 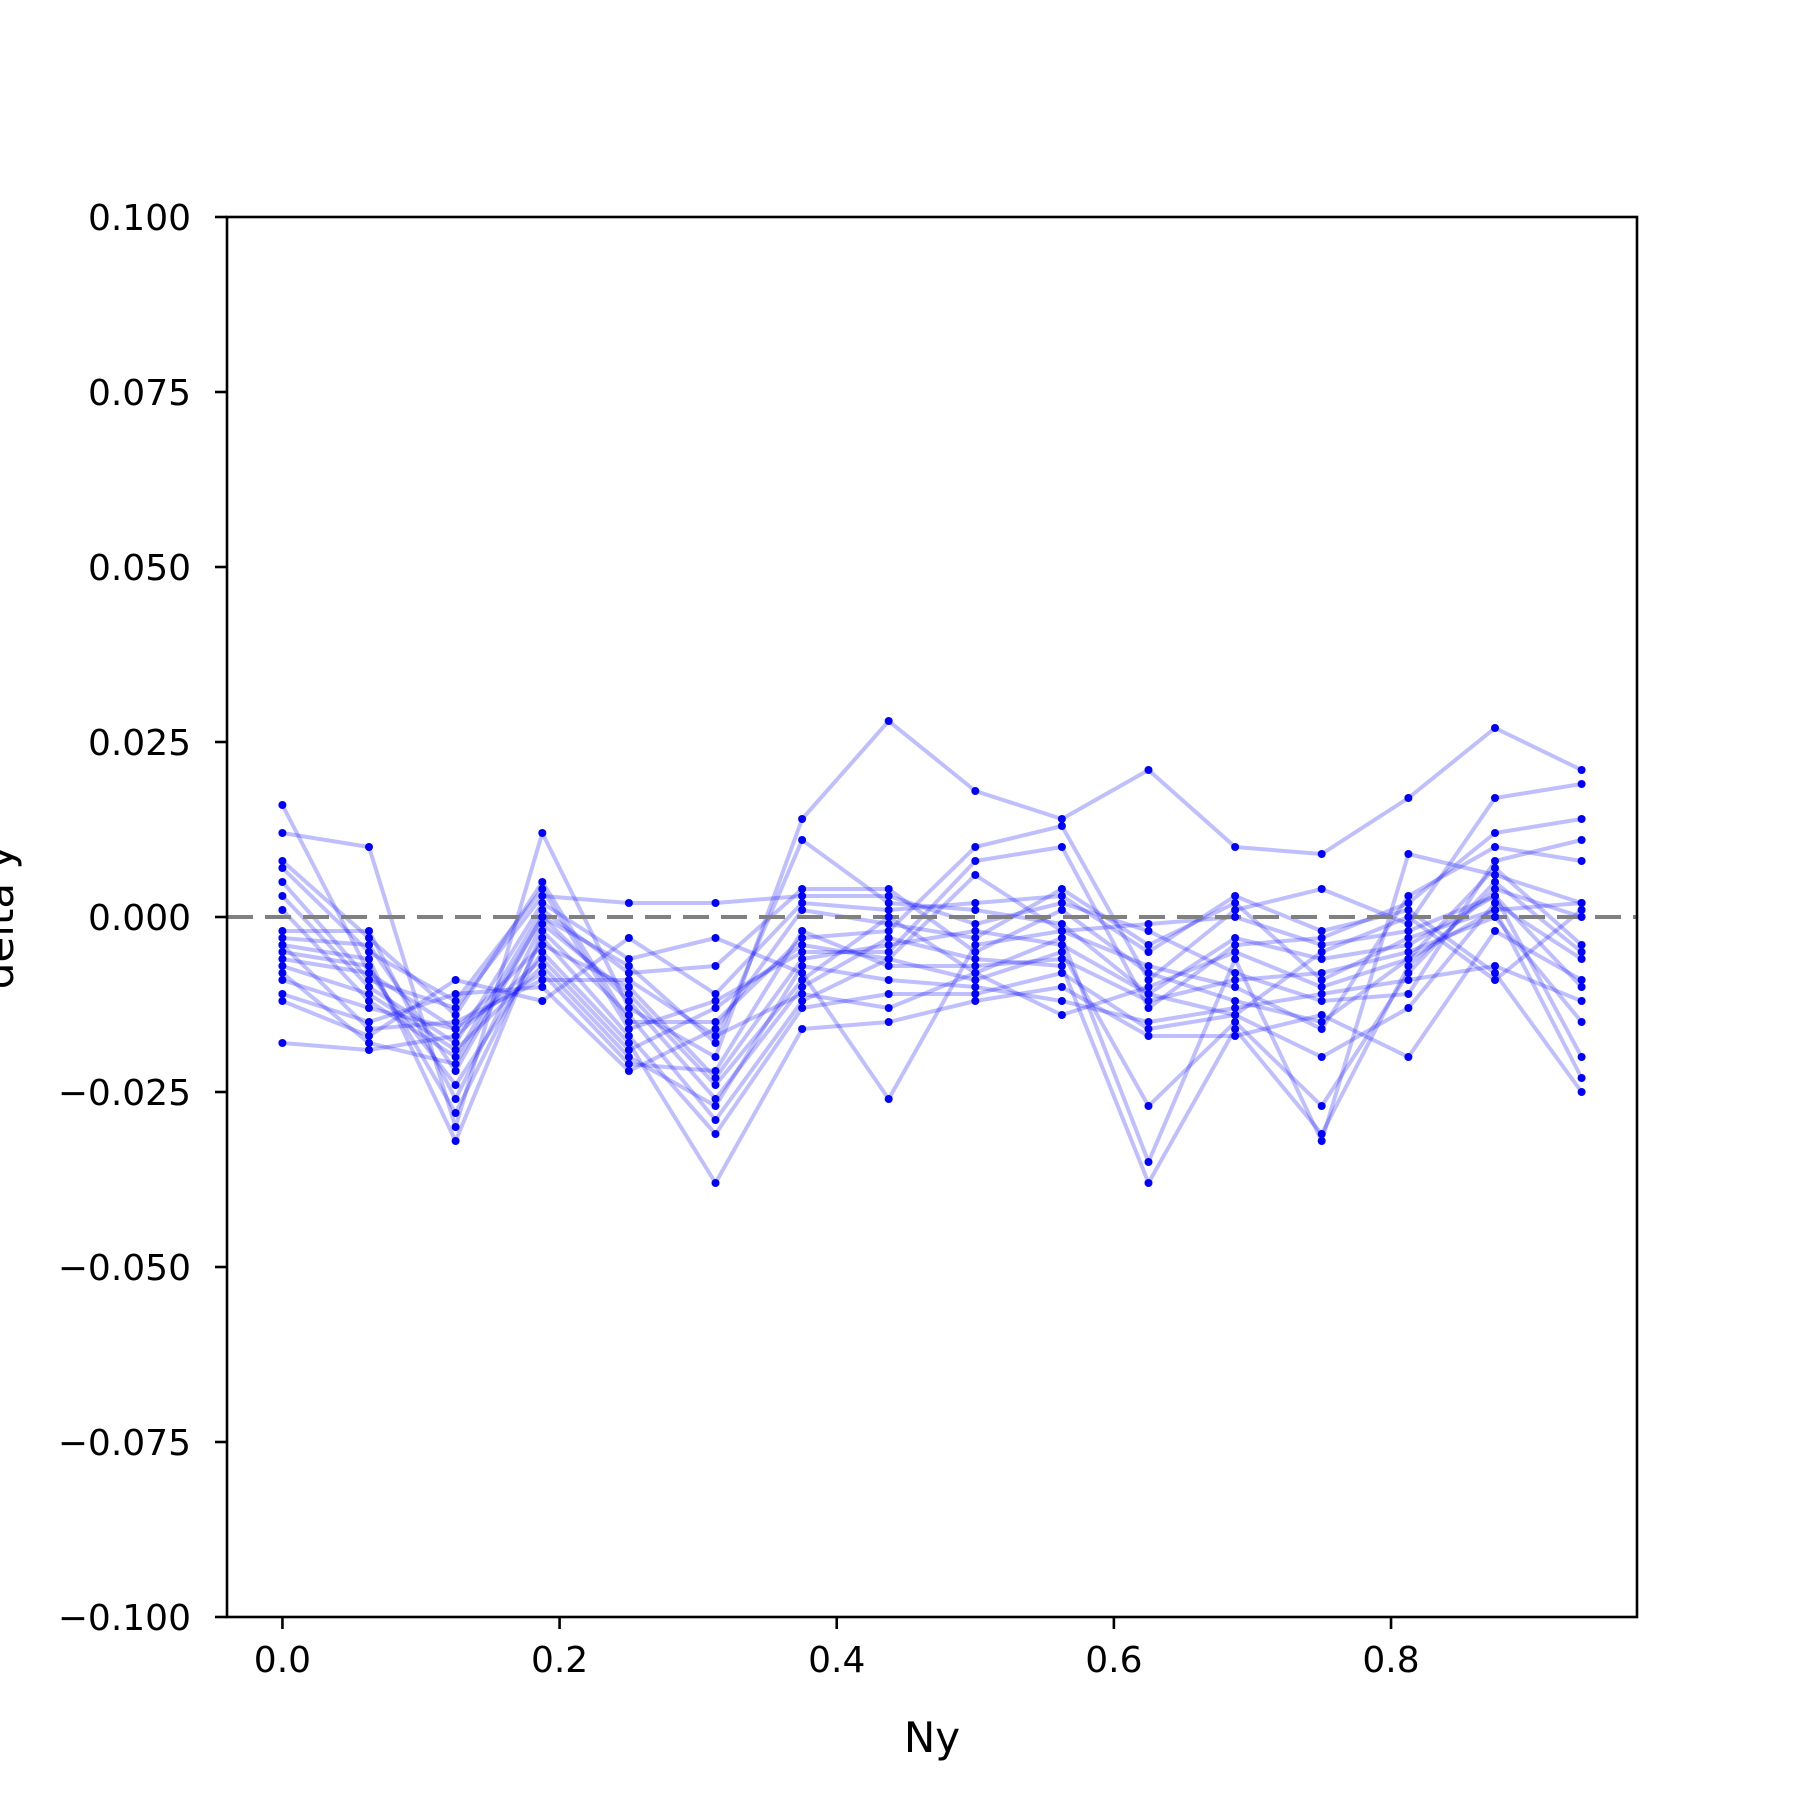 I want to click on y-tick-label: −0.075, so click(x=124, y=1443).